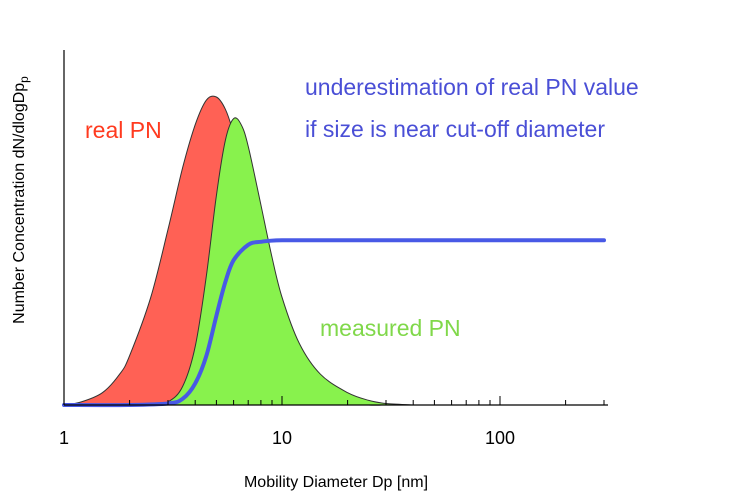 The width and height of the screenshot is (749, 497). I want to click on x-axis-ticks, so click(334, 400).